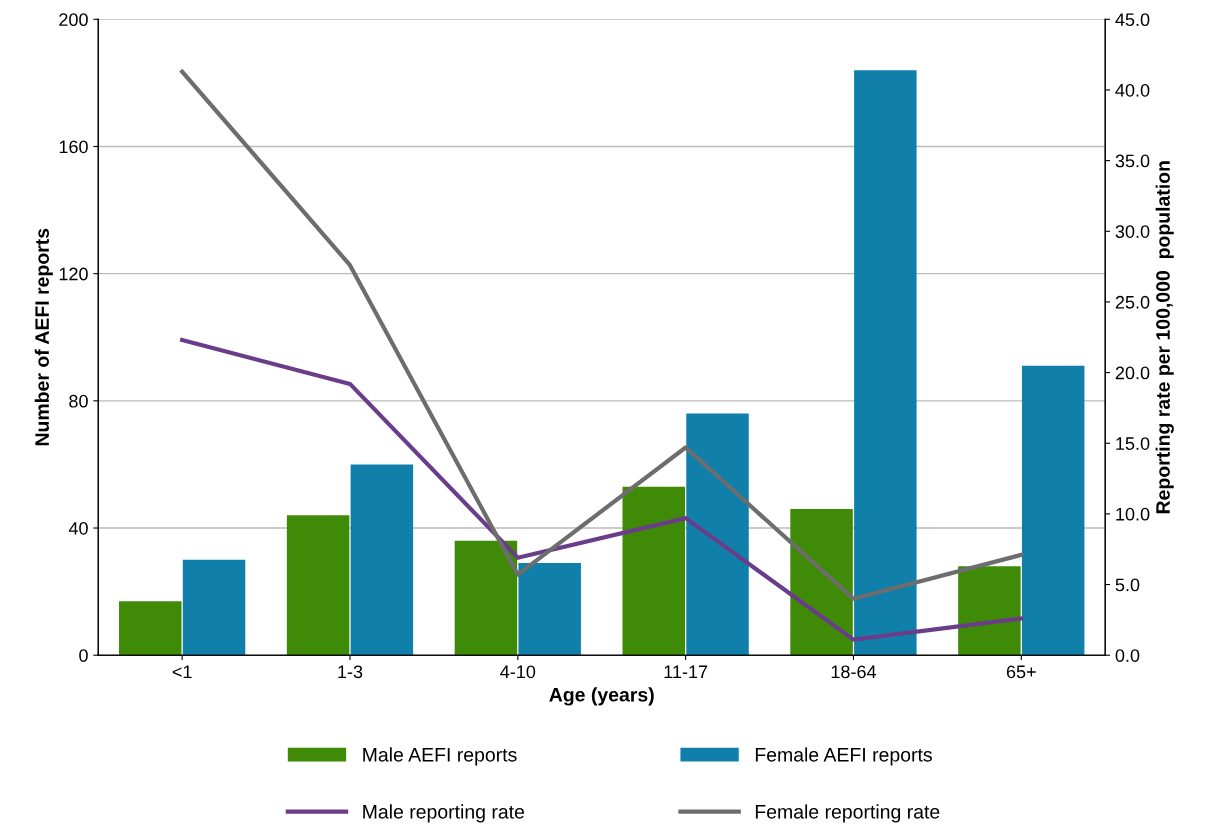 The width and height of the screenshot is (1228, 840). What do you see at coordinates (182, 672) in the screenshot?
I see `x-tick-label: <1` at bounding box center [182, 672].